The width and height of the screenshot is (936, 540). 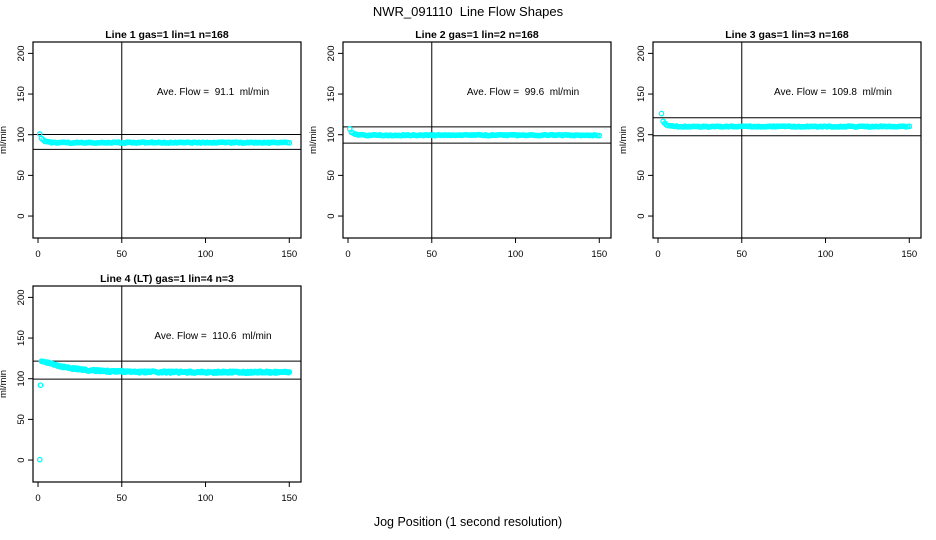 What do you see at coordinates (787, 35) in the screenshot?
I see `panel-title: Line 3 gas=1 lin=3 n=168` at bounding box center [787, 35].